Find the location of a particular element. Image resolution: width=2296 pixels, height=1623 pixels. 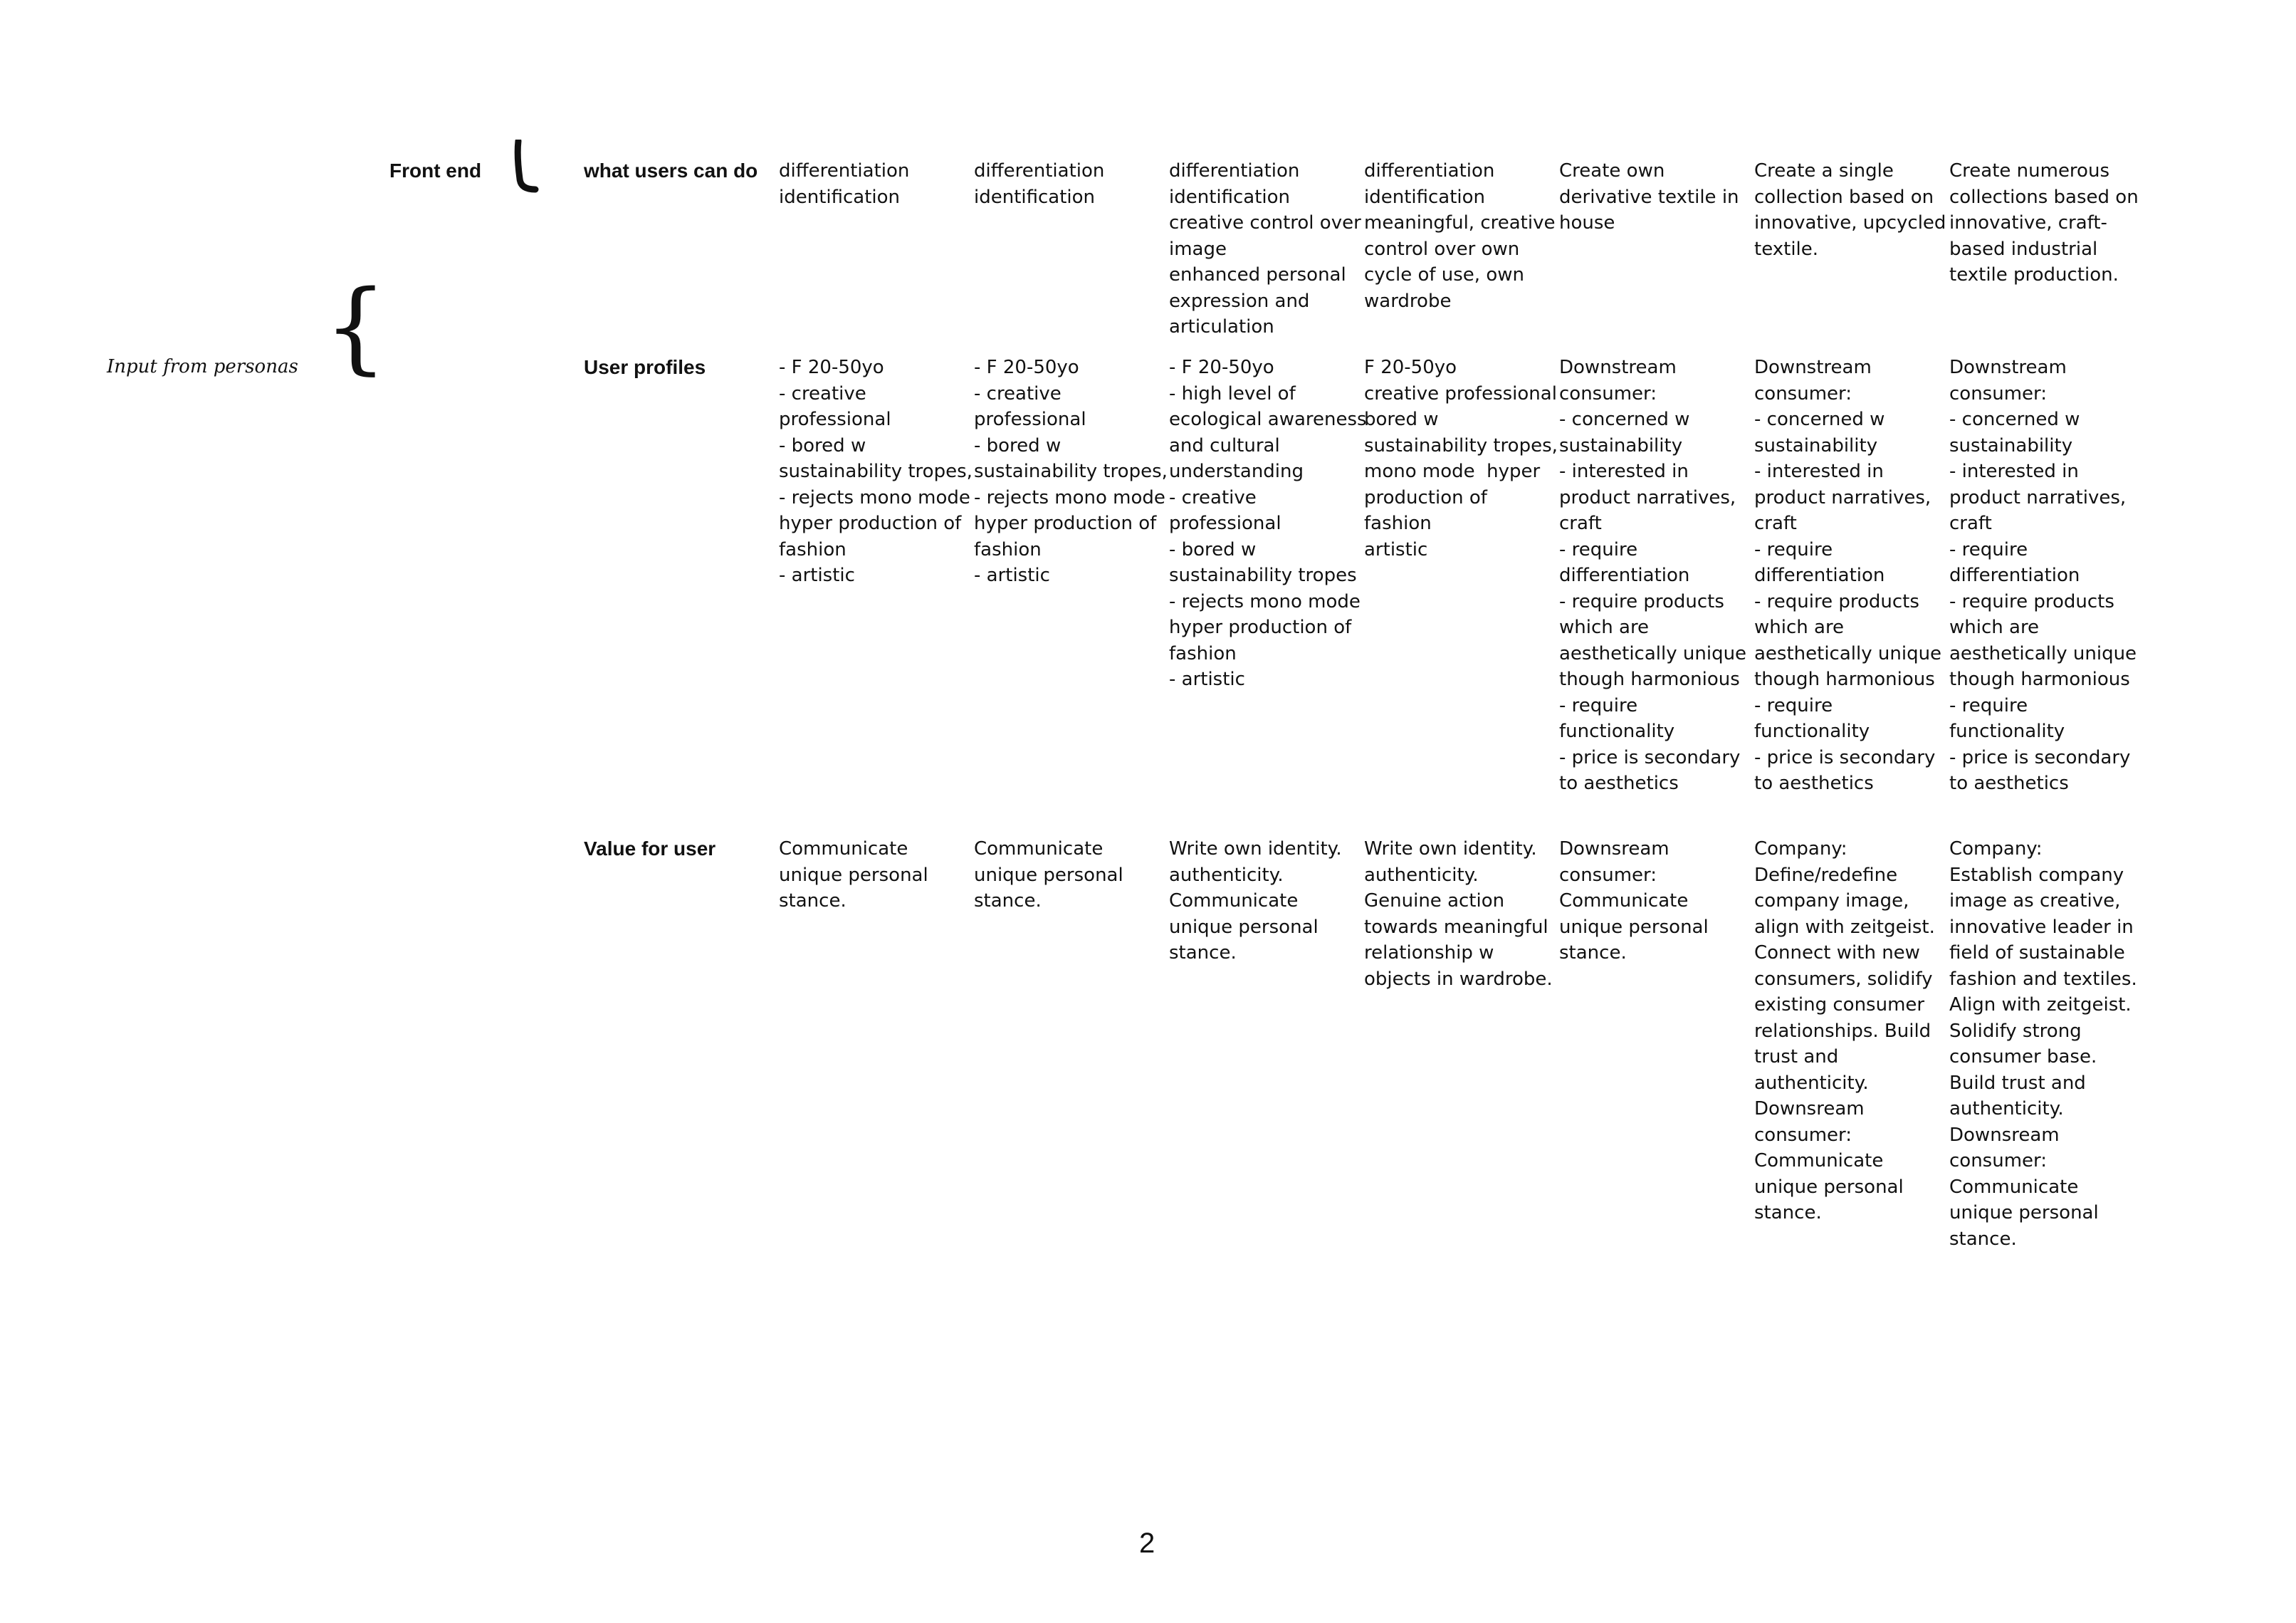

row-label: Value for user is located at coordinates (650, 848).